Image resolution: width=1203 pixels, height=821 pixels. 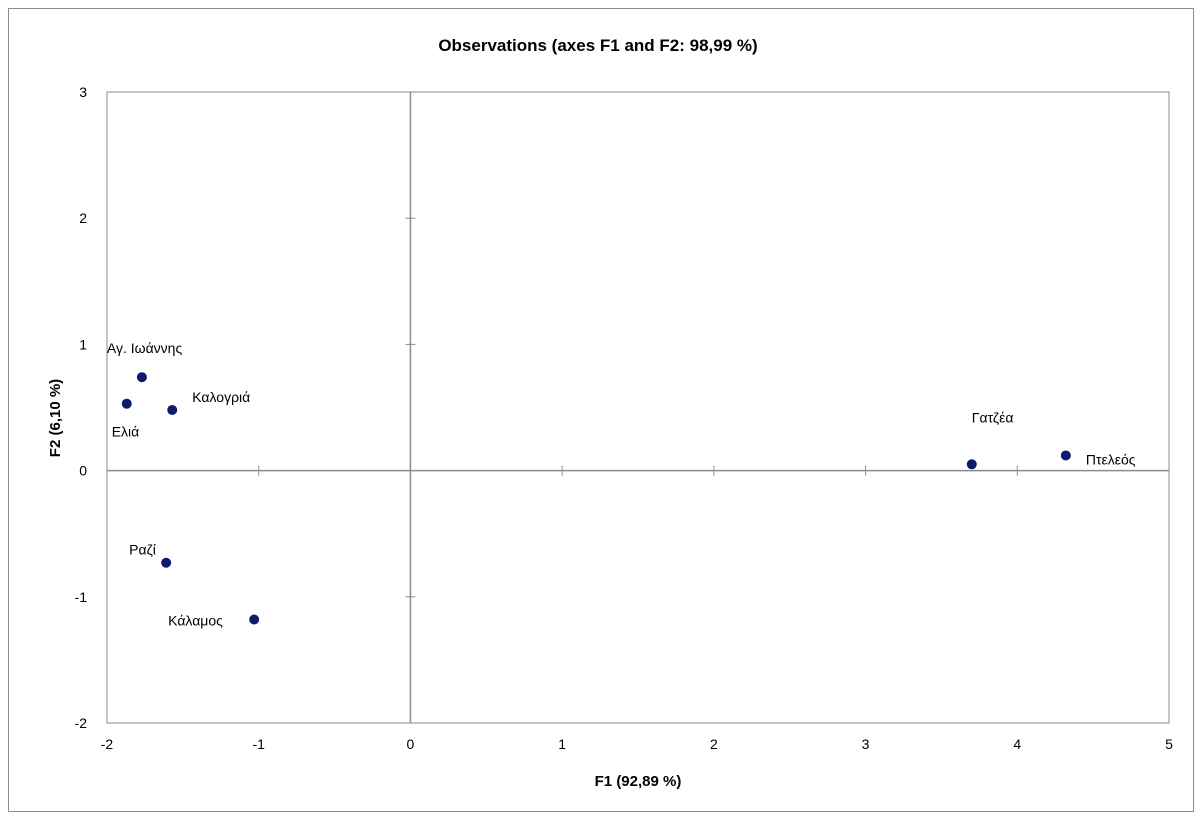 I want to click on data-point-label: Αγ. Ιωάννης, so click(x=145, y=348).